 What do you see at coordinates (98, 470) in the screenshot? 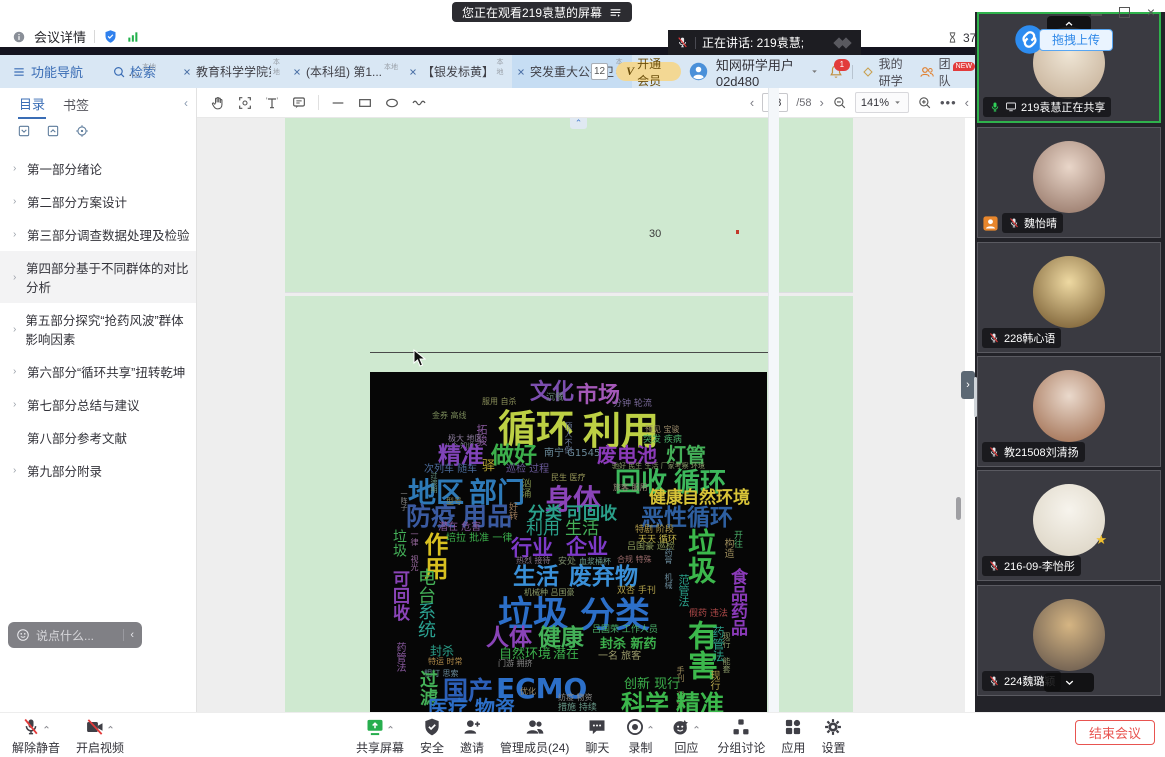
I see `toc-item: › 第九部分附录` at bounding box center [98, 470].